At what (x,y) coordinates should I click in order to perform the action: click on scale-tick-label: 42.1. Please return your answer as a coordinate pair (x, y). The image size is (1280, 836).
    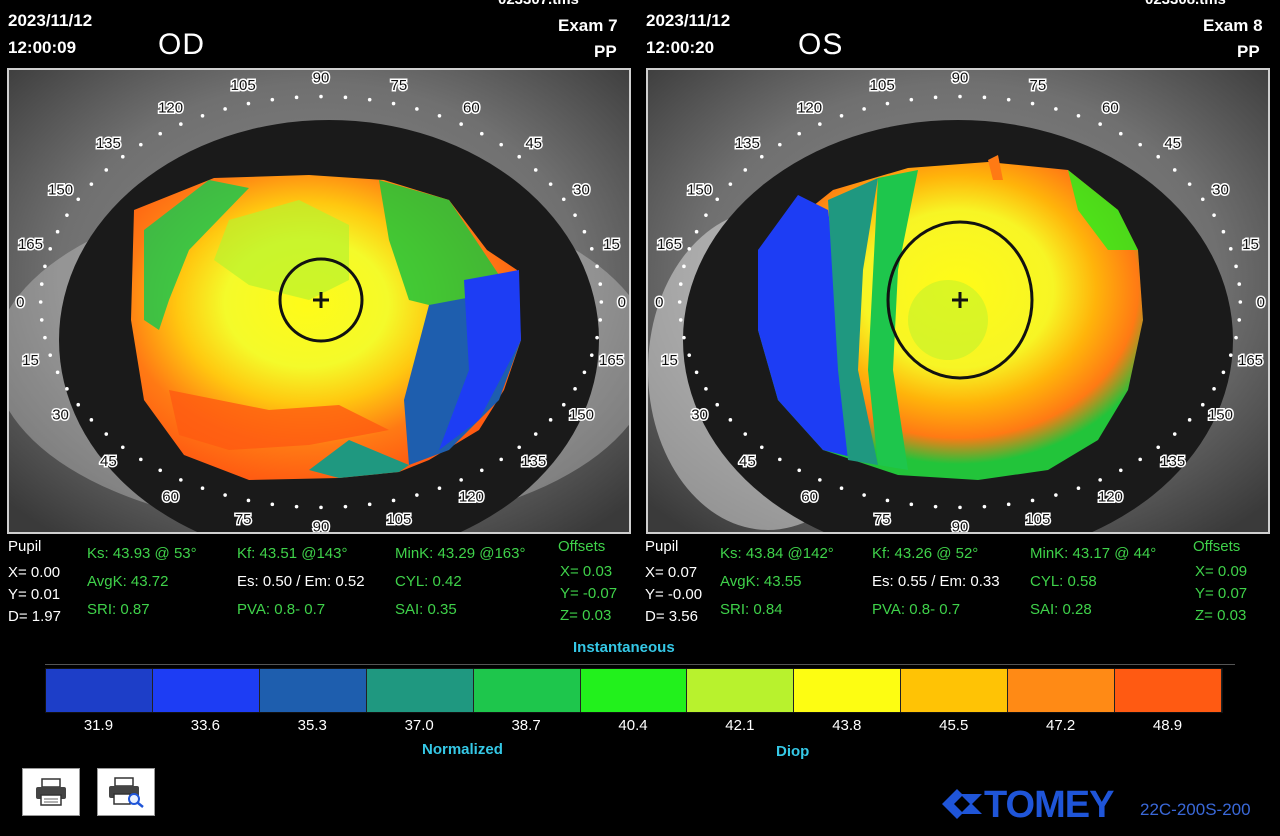
    Looking at the image, I should click on (740, 725).